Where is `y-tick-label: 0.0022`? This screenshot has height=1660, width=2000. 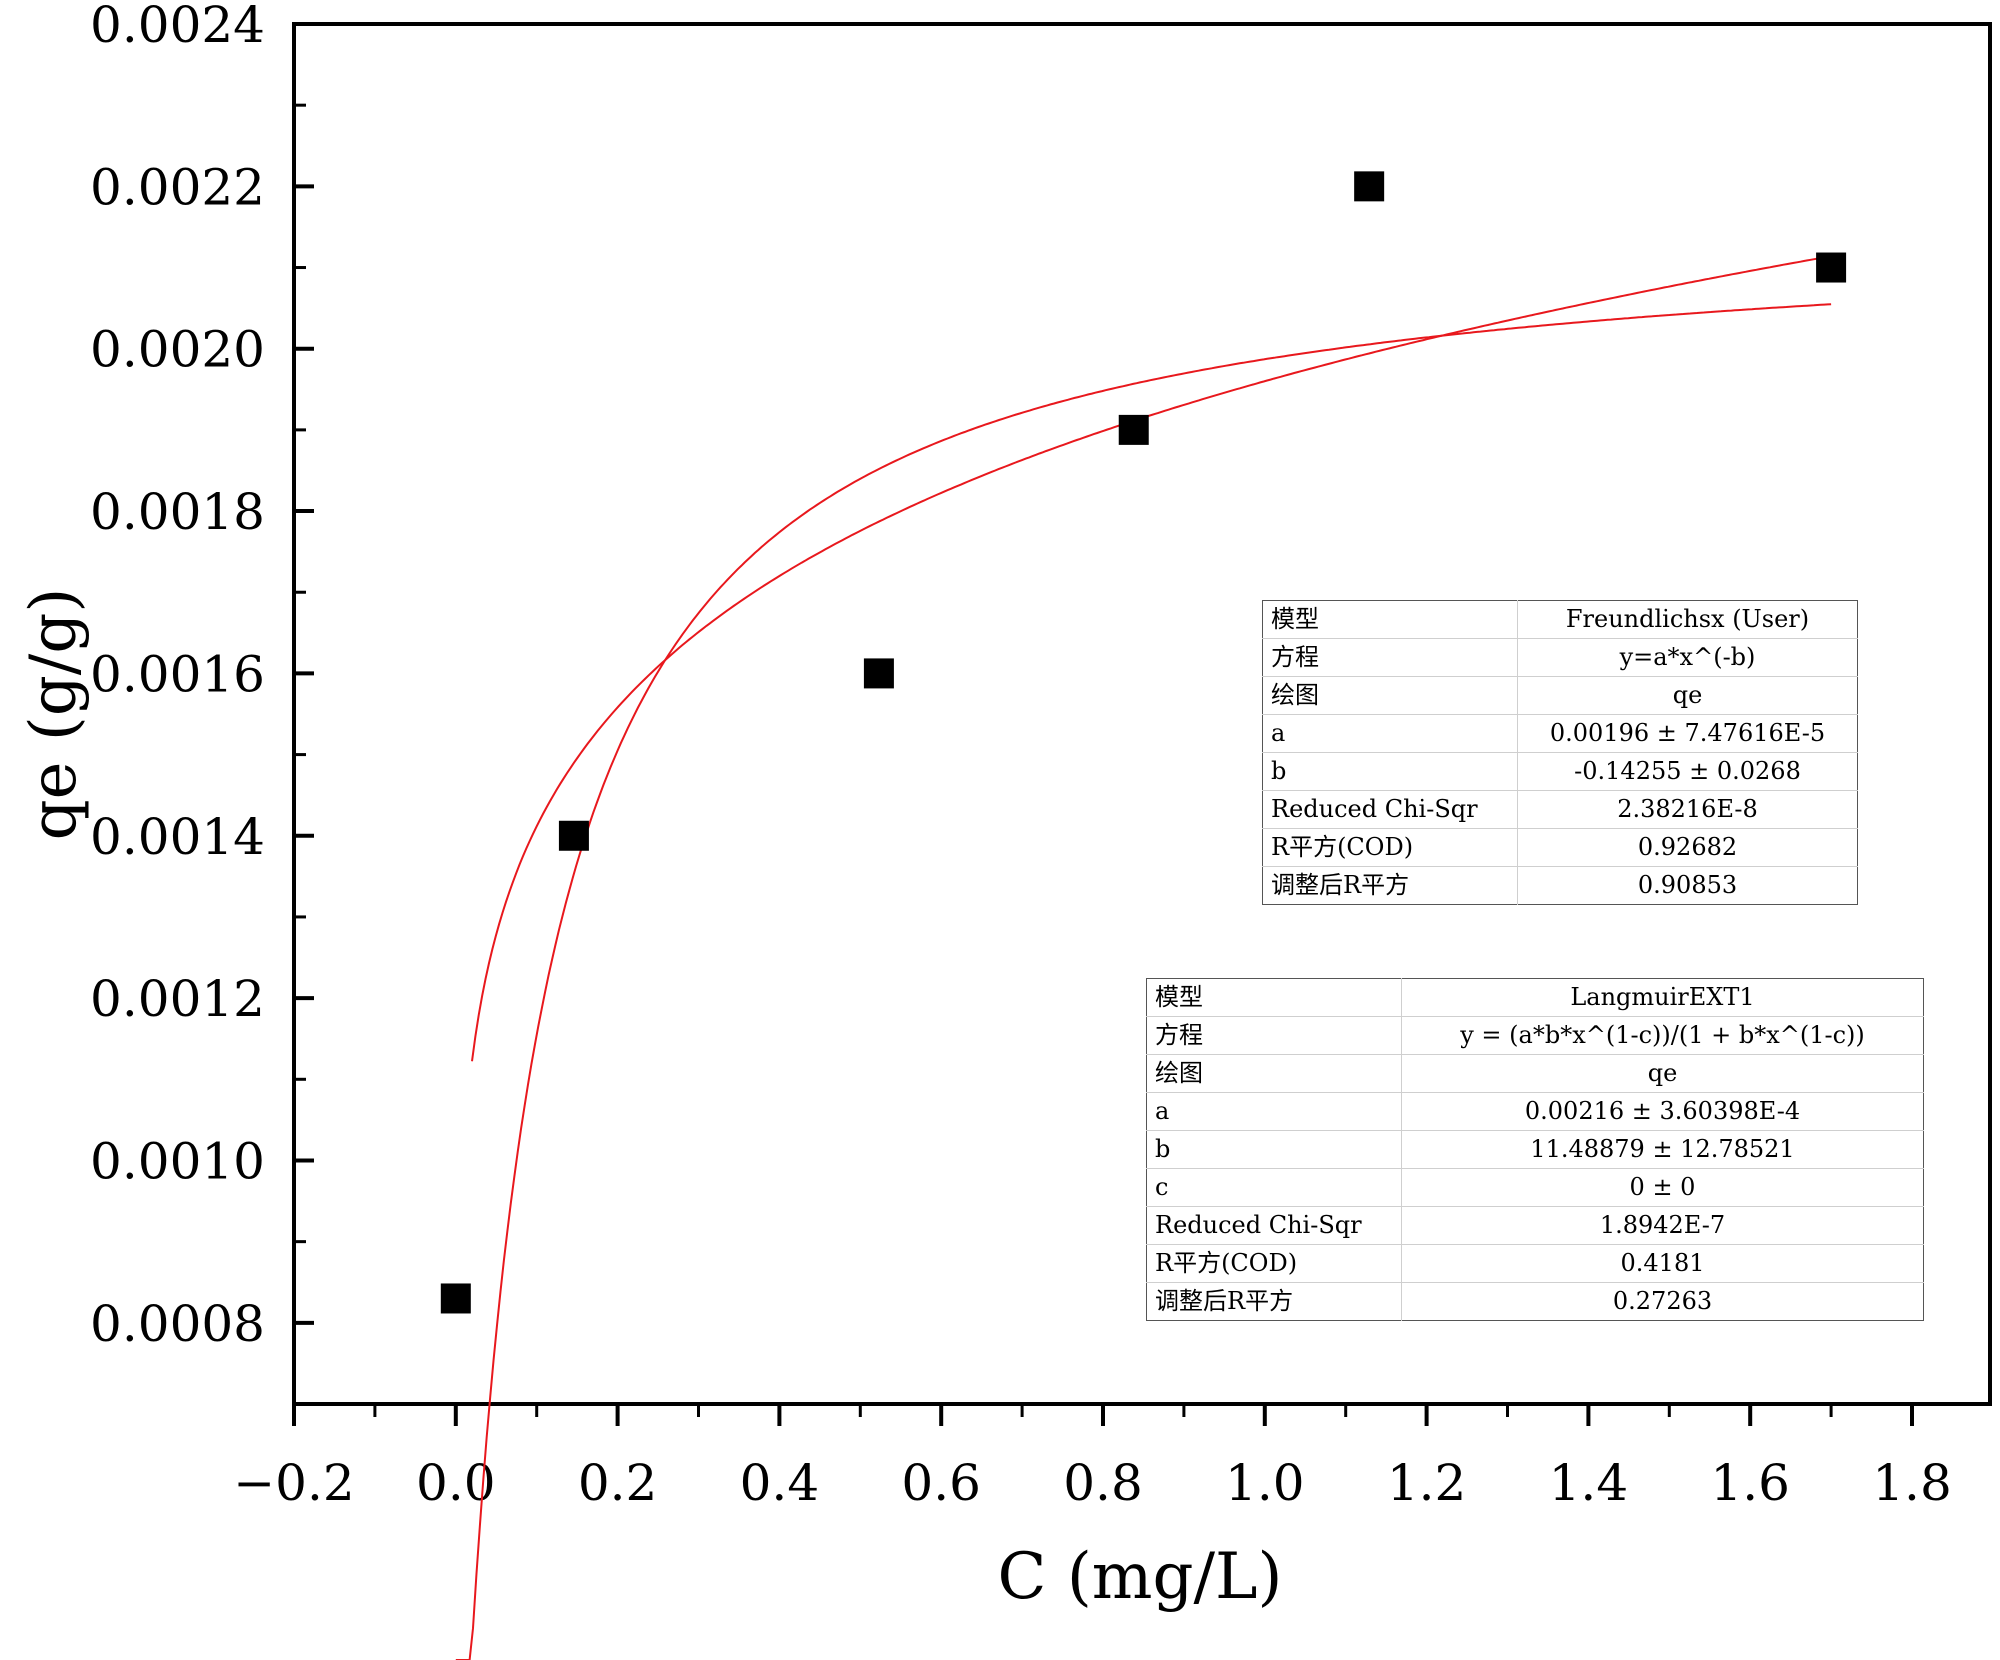 y-tick-label: 0.0022 is located at coordinates (177, 187).